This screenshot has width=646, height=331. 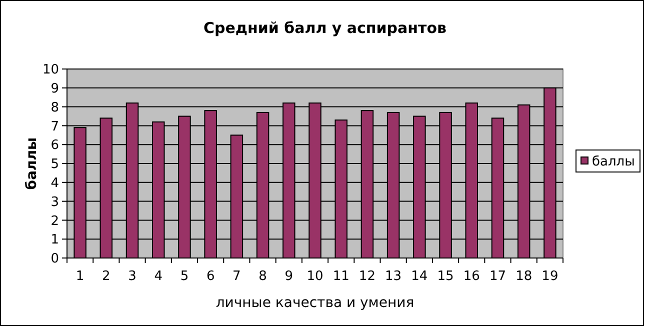 What do you see at coordinates (262, 276) in the screenshot?
I see `x-tick-label: 8` at bounding box center [262, 276].